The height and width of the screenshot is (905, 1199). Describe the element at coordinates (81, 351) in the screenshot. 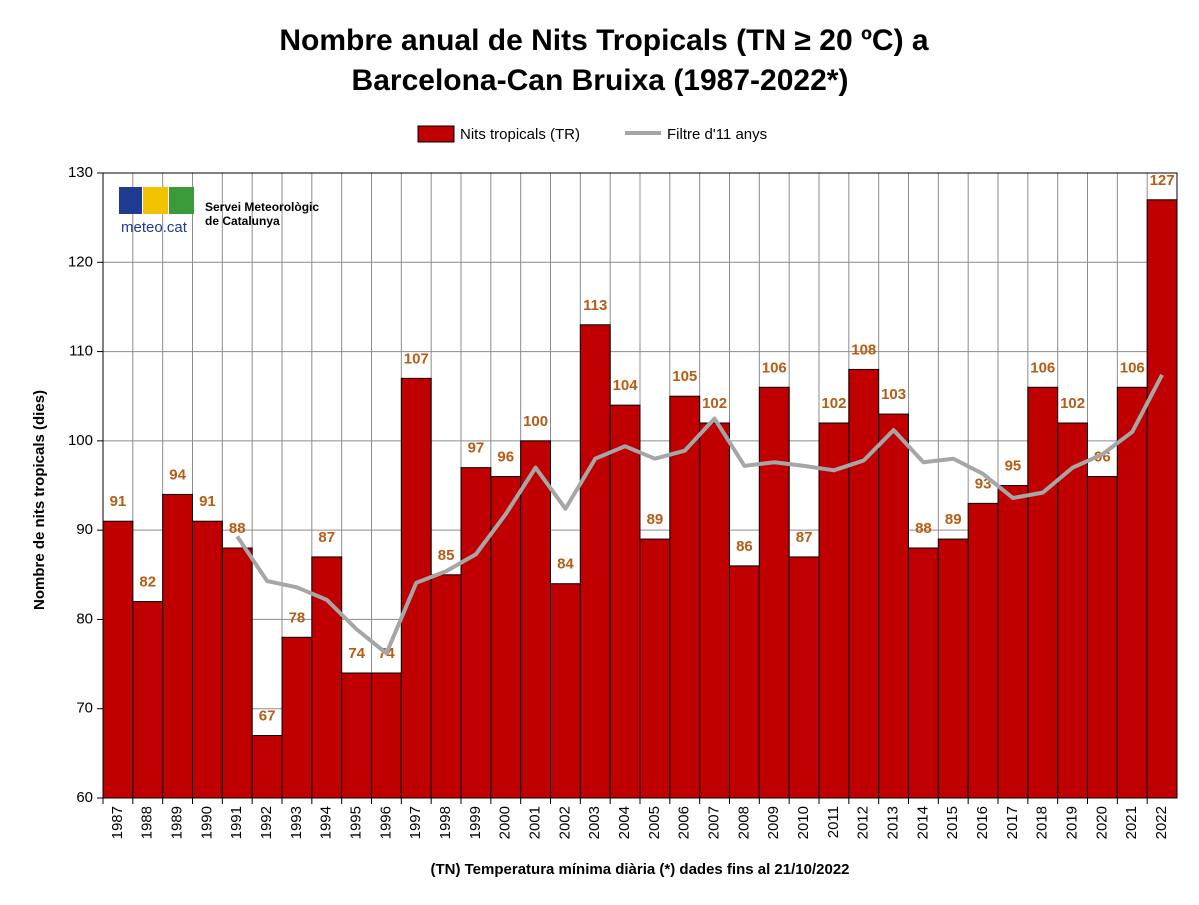

I see `y-tick-label: 110` at that location.